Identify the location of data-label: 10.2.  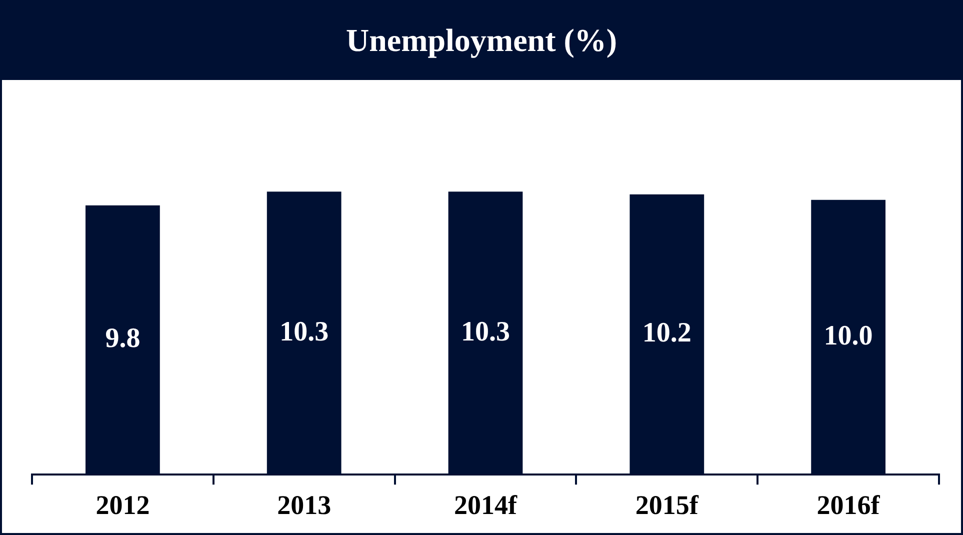
(667, 333).